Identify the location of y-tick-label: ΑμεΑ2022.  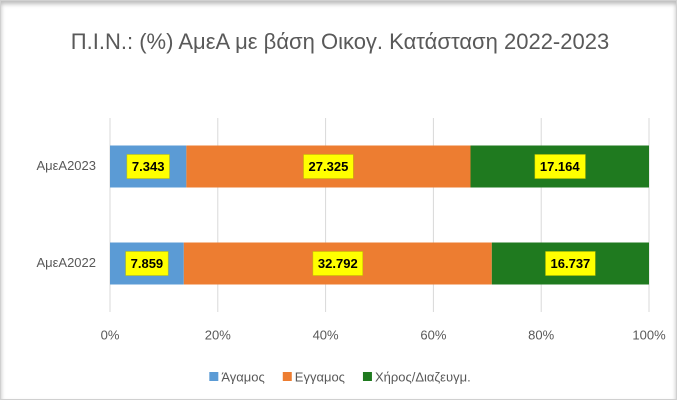
(66, 262).